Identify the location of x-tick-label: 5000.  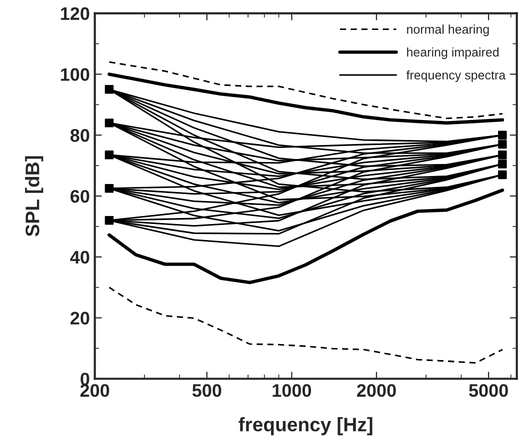
(488, 390).